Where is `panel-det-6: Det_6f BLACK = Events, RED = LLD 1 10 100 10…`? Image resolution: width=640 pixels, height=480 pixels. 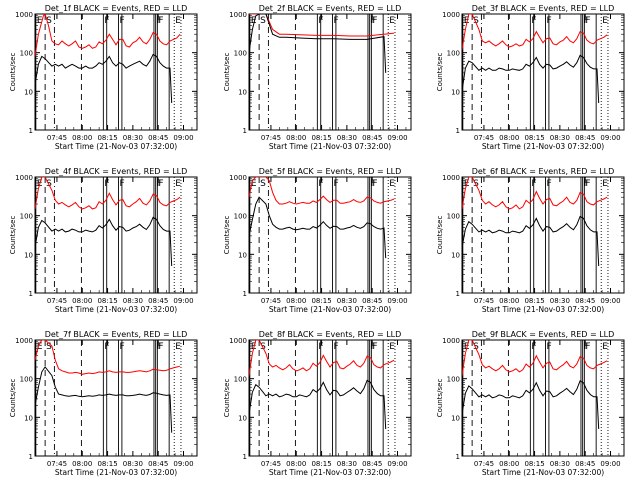 panel-det-6: Det_6f BLACK = Events, RED = LLD 1 10 100 10… is located at coordinates (530, 240).